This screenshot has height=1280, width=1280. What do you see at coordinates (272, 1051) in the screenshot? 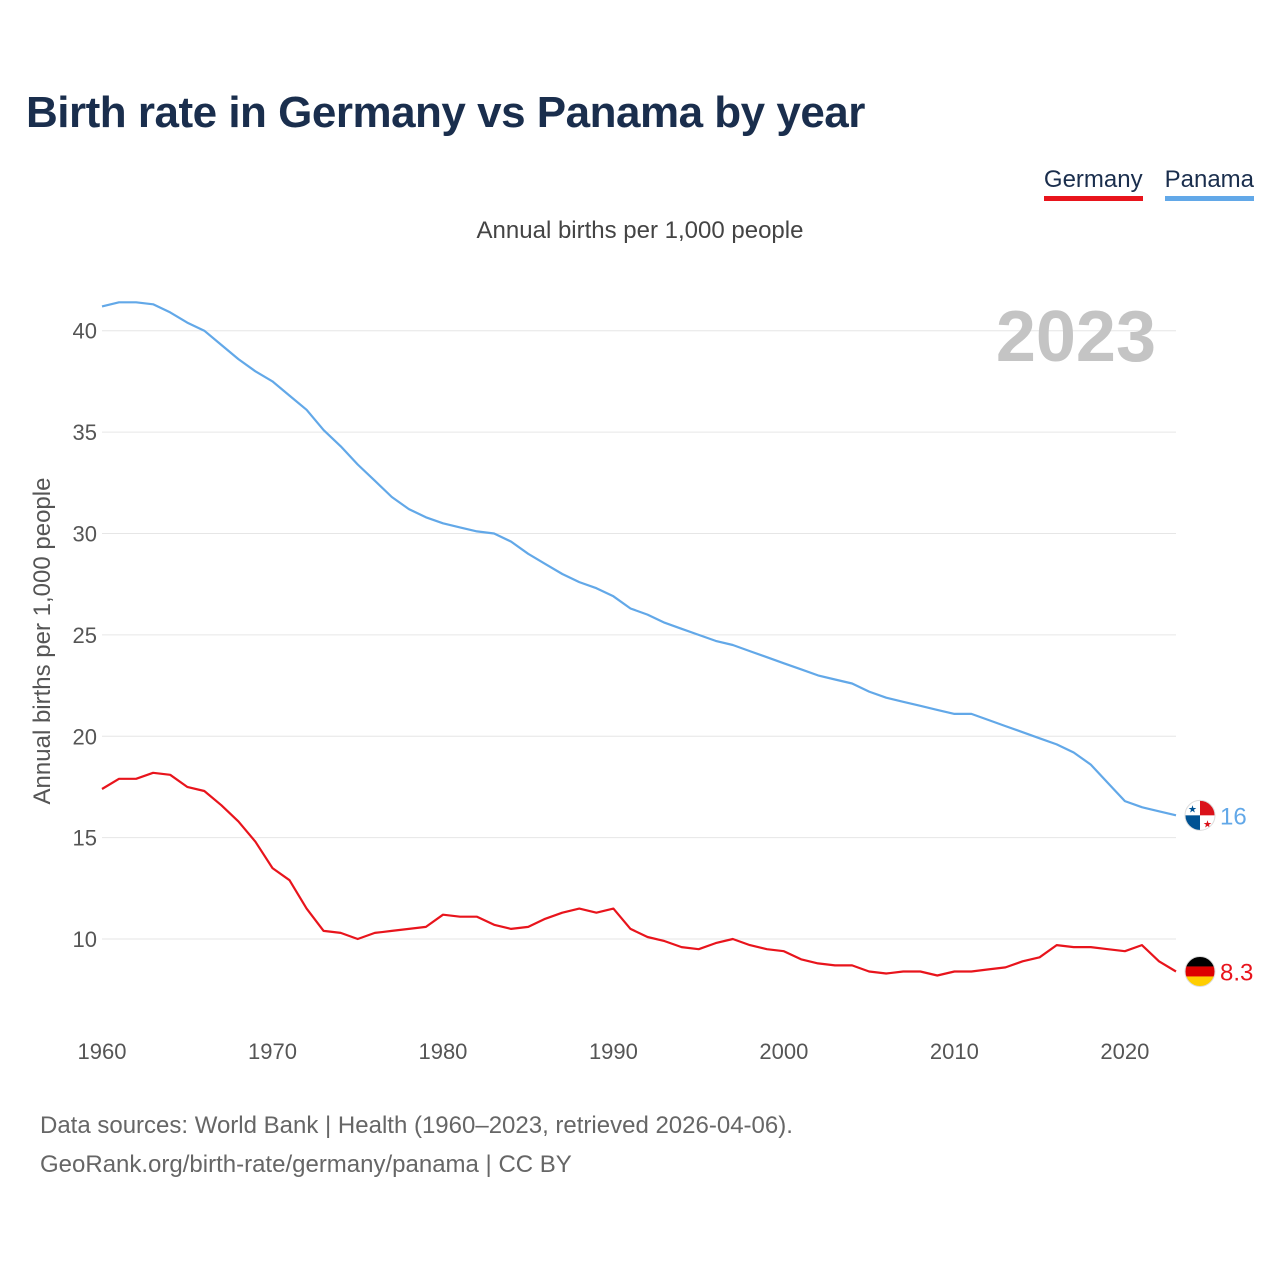
I see `x-tick-label-1970: 1970` at bounding box center [272, 1051].